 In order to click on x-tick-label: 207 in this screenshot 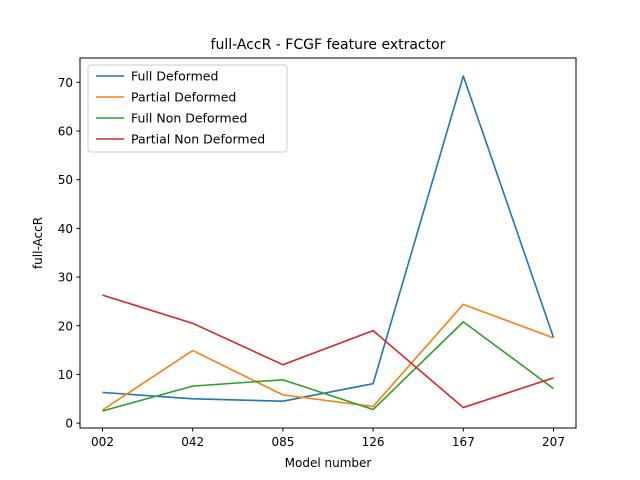, I will do `click(553, 442)`.